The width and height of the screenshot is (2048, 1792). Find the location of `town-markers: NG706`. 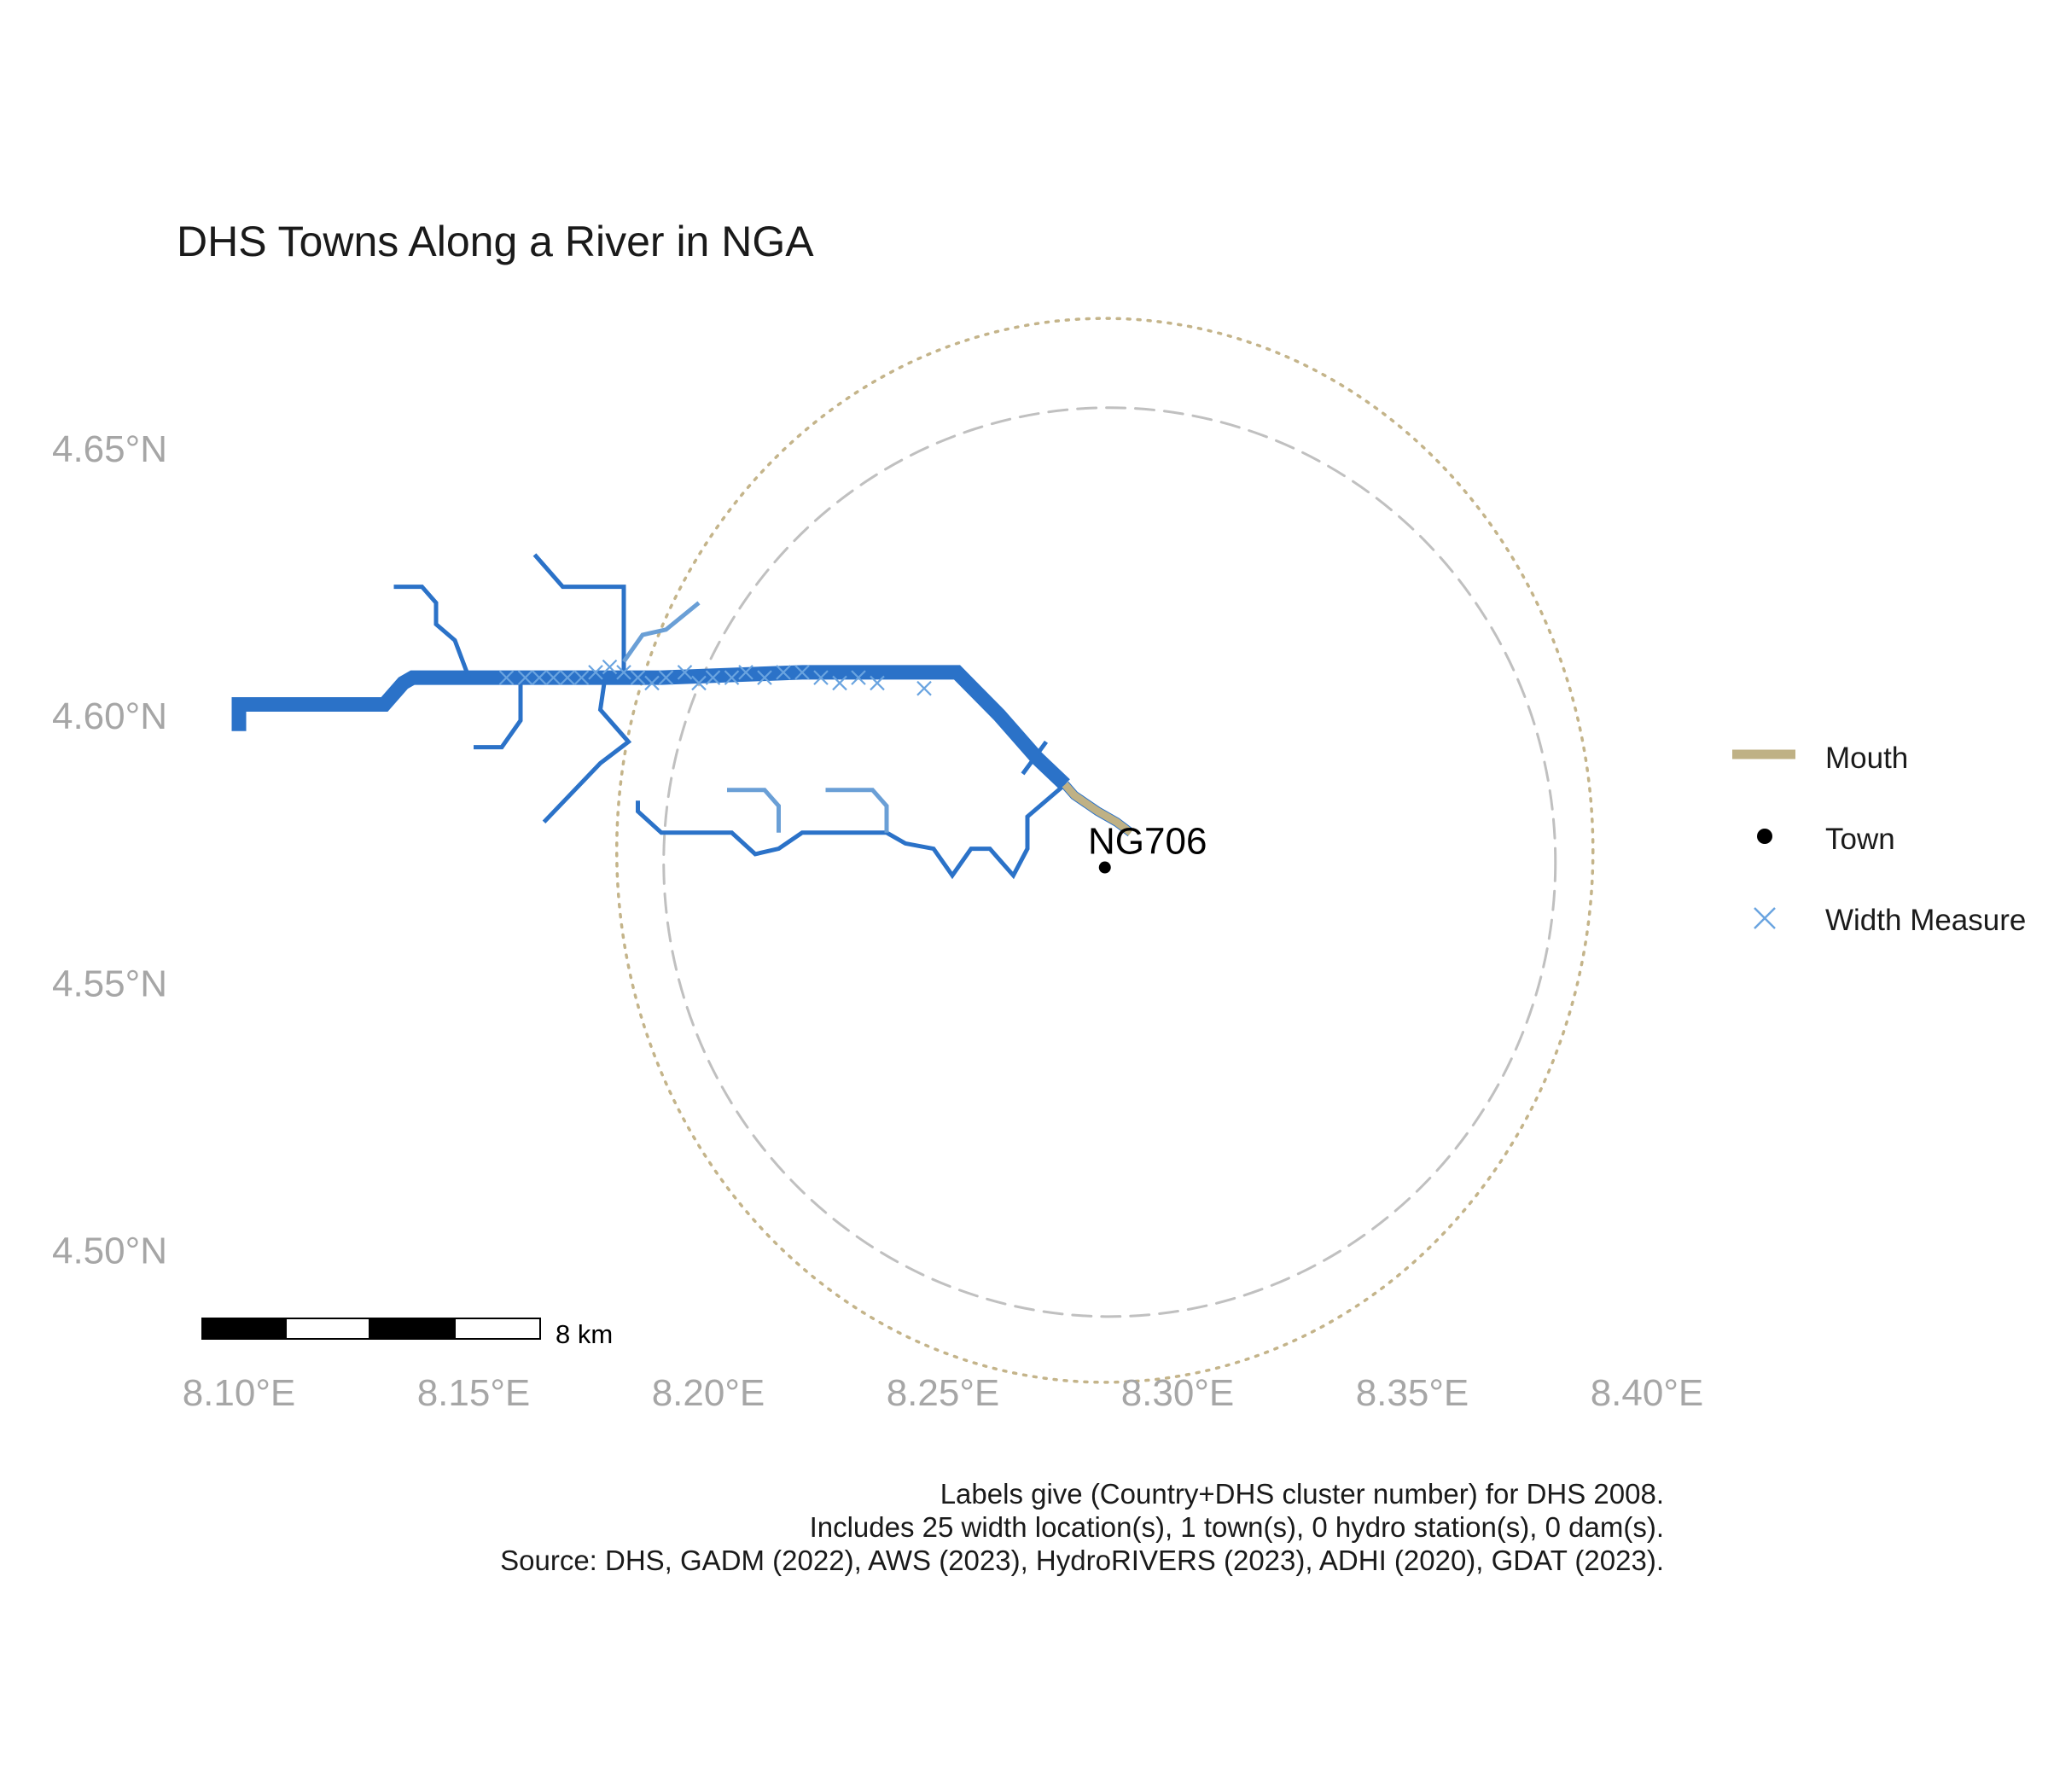

town-markers: NG706 is located at coordinates (1147, 847).